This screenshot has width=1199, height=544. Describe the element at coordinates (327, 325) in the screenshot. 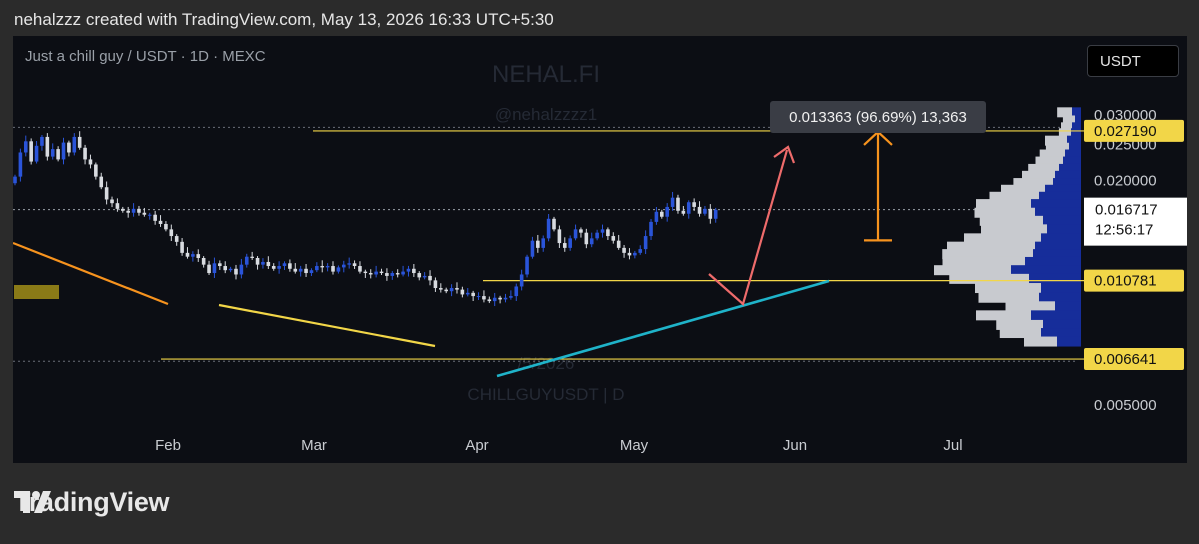

I see `downtrend-line-yellow` at that location.